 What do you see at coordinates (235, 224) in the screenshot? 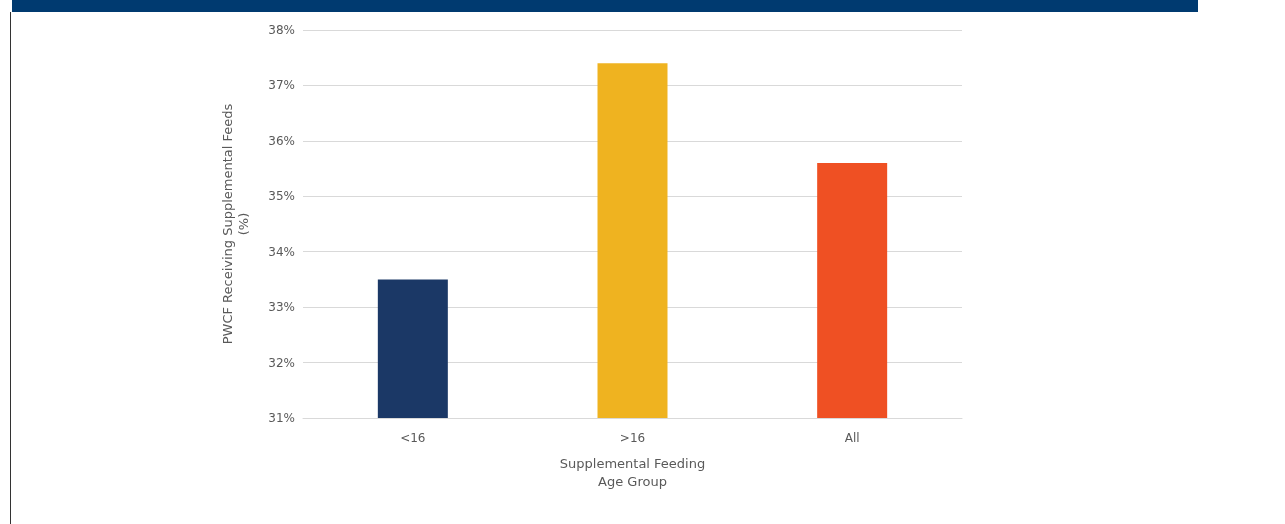
I see `y-axis-title: PWCF Receiving Supplemental Feeds (%)` at bounding box center [235, 224].